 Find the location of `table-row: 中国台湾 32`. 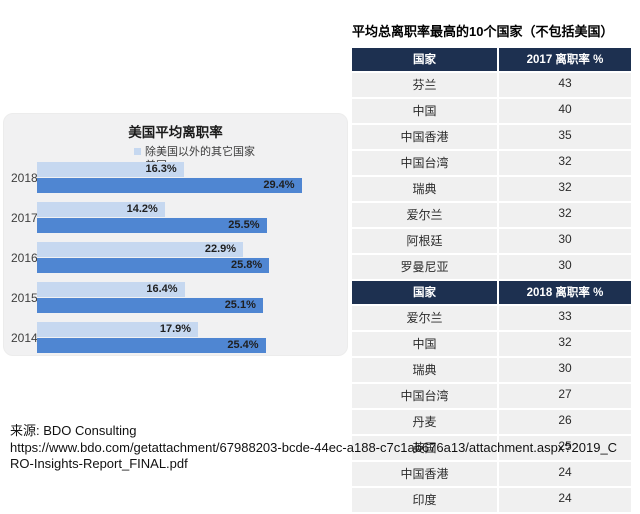

table-row: 中国台湾 32 is located at coordinates (491, 163).